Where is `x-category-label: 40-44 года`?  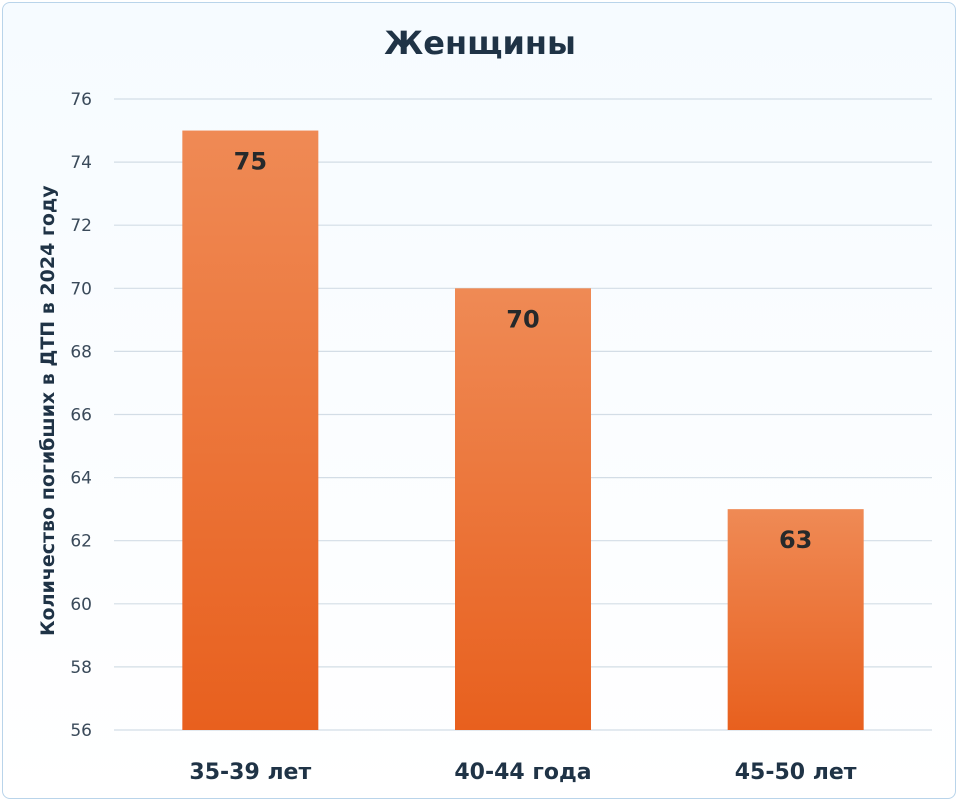
x-category-label: 40-44 года is located at coordinates (522, 772).